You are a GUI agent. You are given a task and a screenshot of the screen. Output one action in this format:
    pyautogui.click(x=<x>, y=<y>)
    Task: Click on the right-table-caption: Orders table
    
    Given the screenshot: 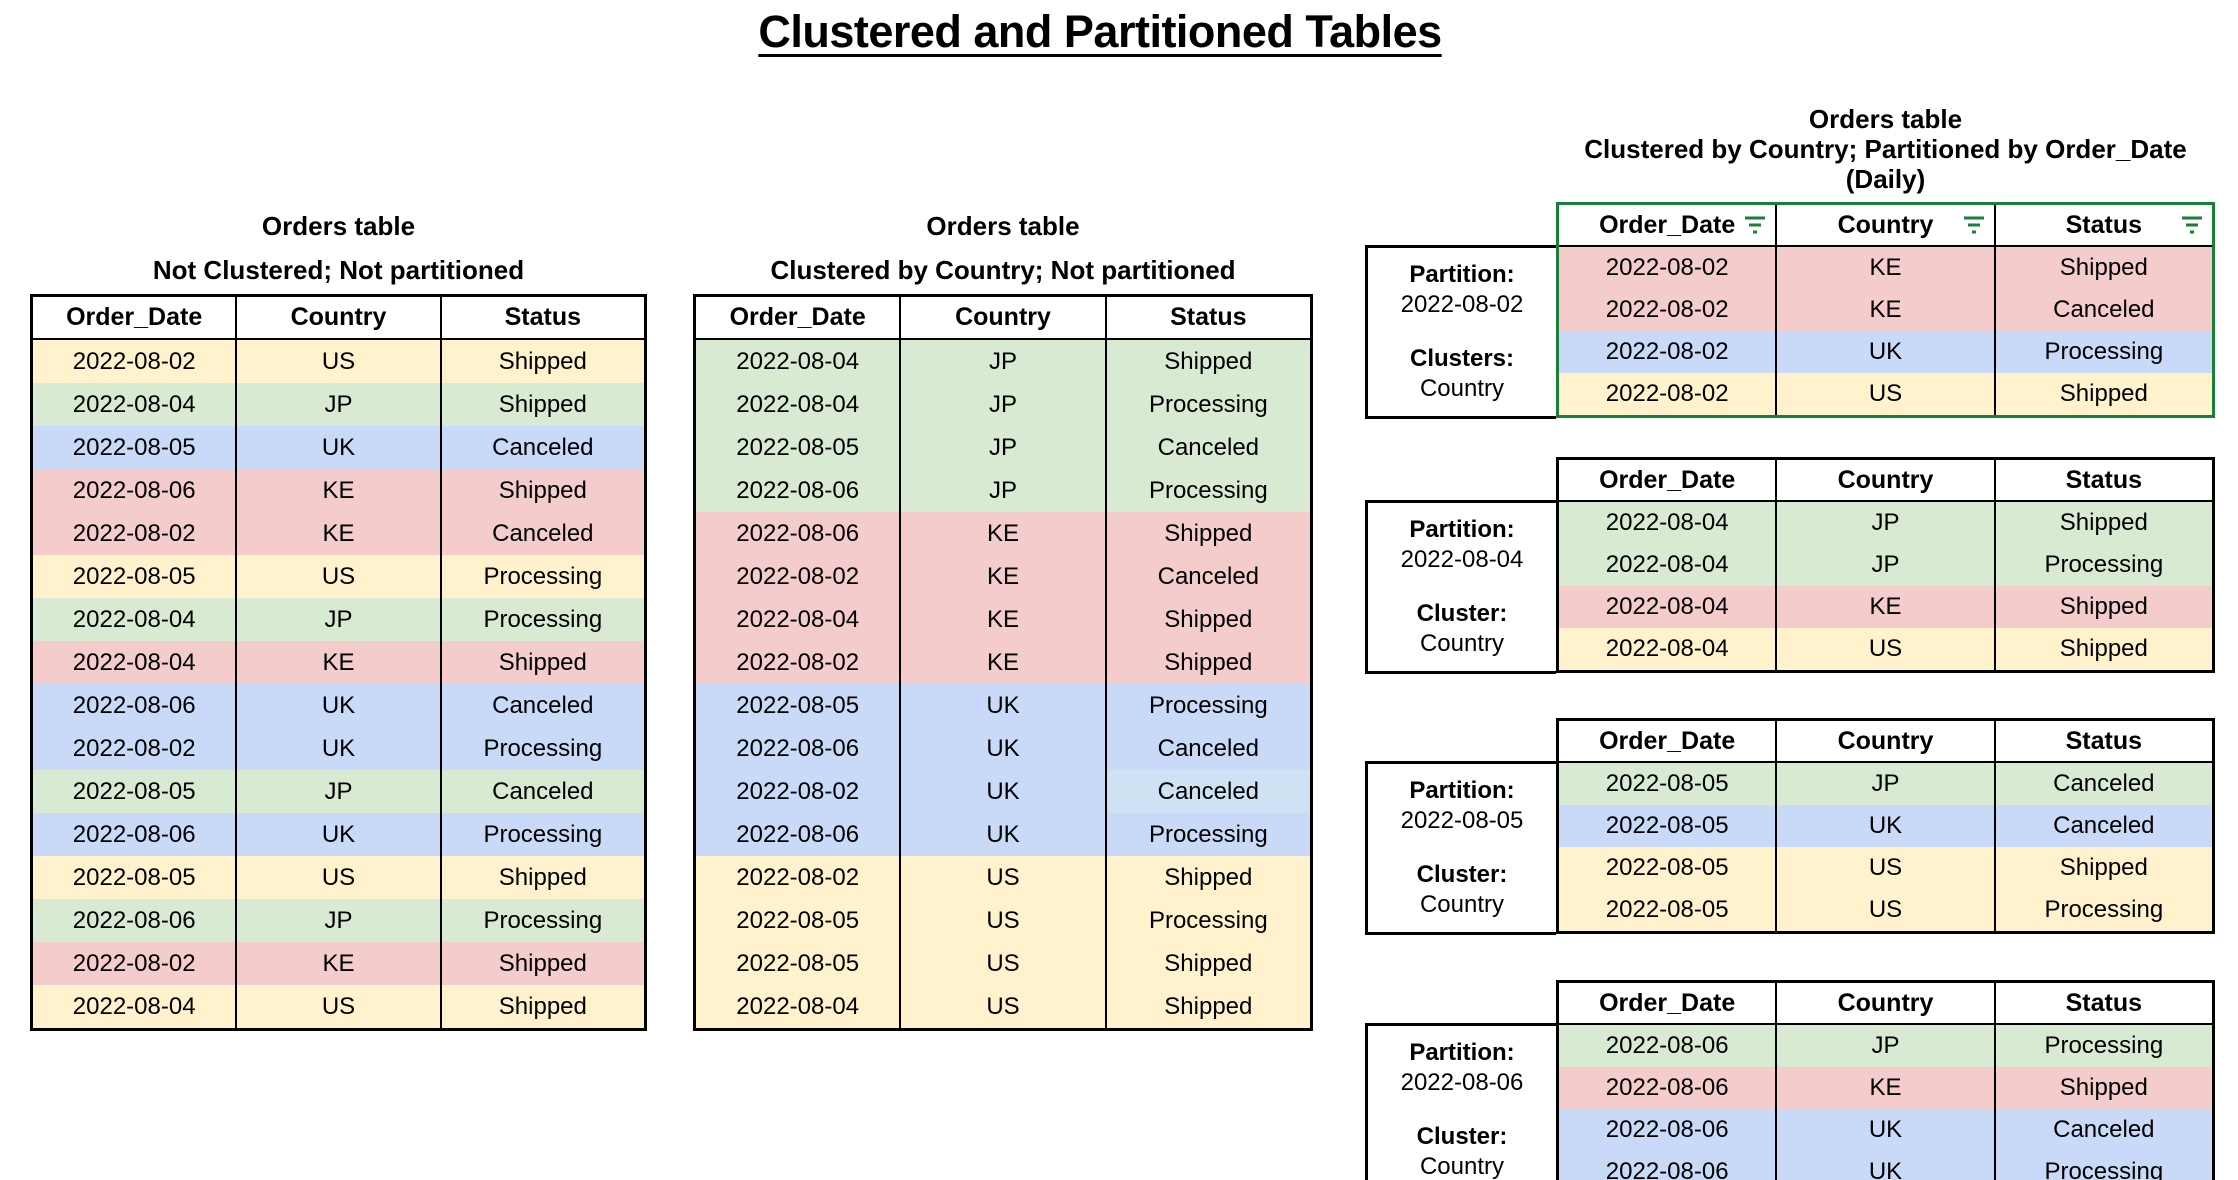 What is the action you would take?
    pyautogui.click(x=1885, y=119)
    